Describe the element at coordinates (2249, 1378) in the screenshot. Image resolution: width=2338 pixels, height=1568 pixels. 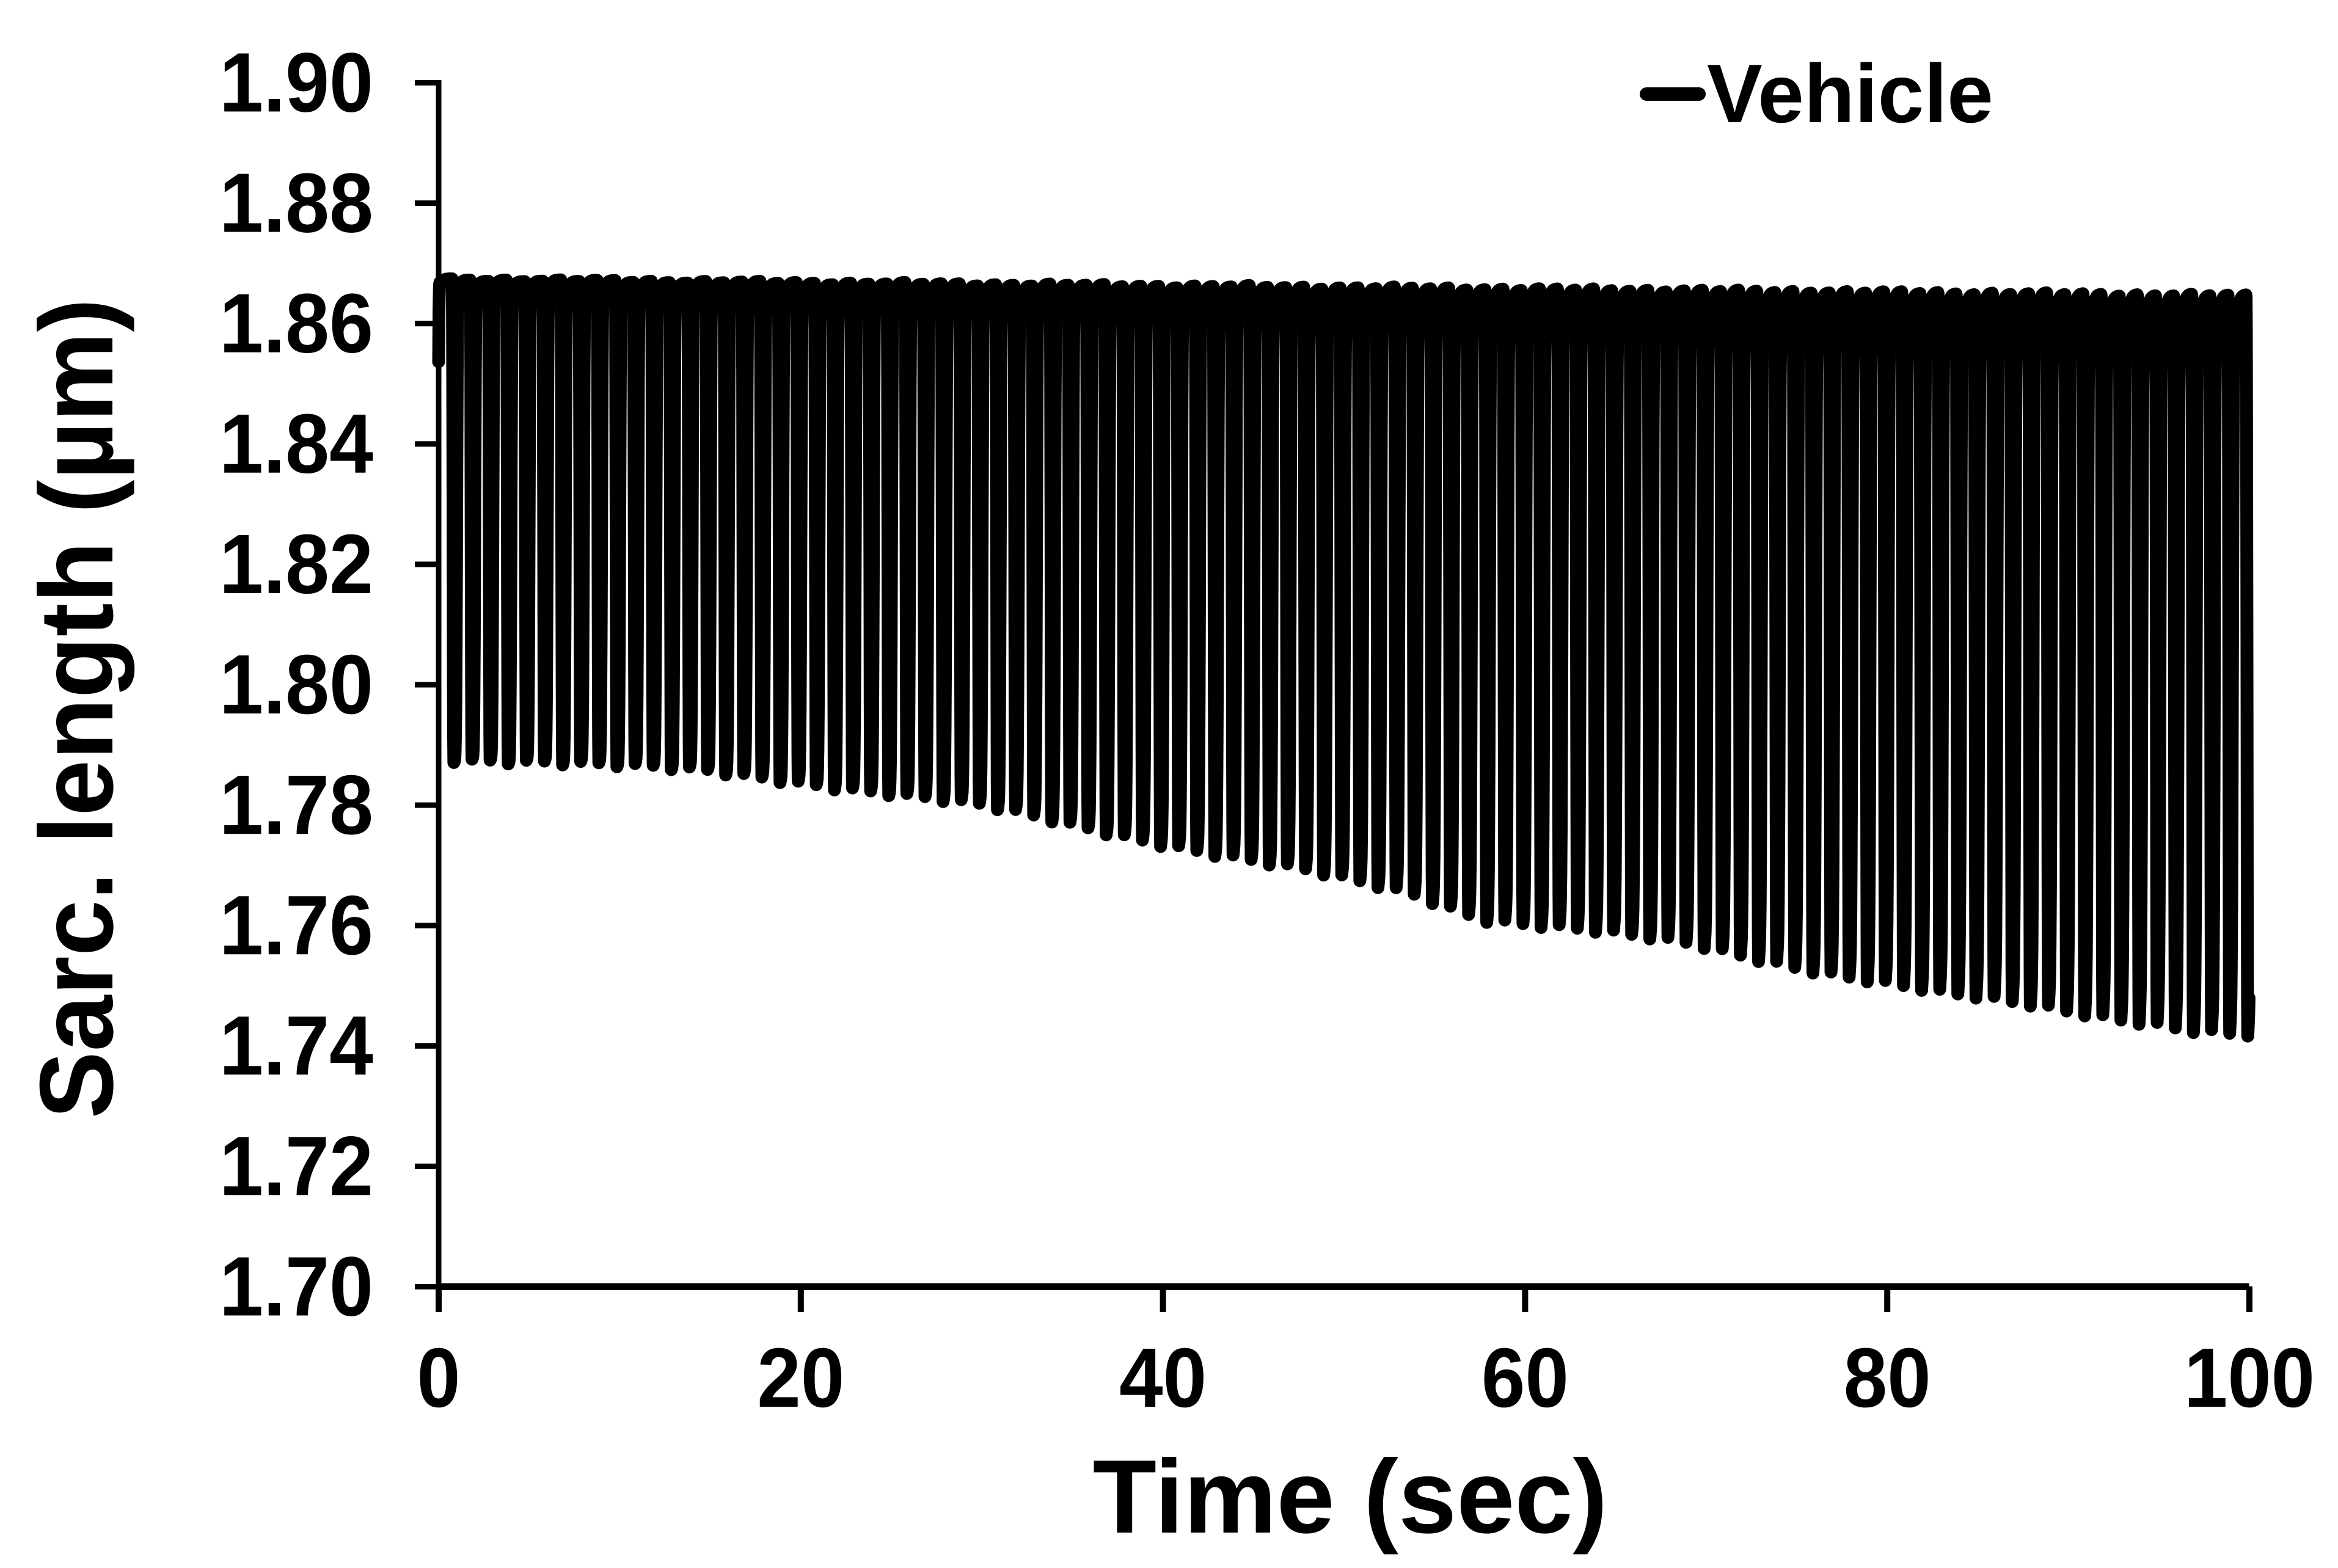
I see `svg-text: 100` at that location.